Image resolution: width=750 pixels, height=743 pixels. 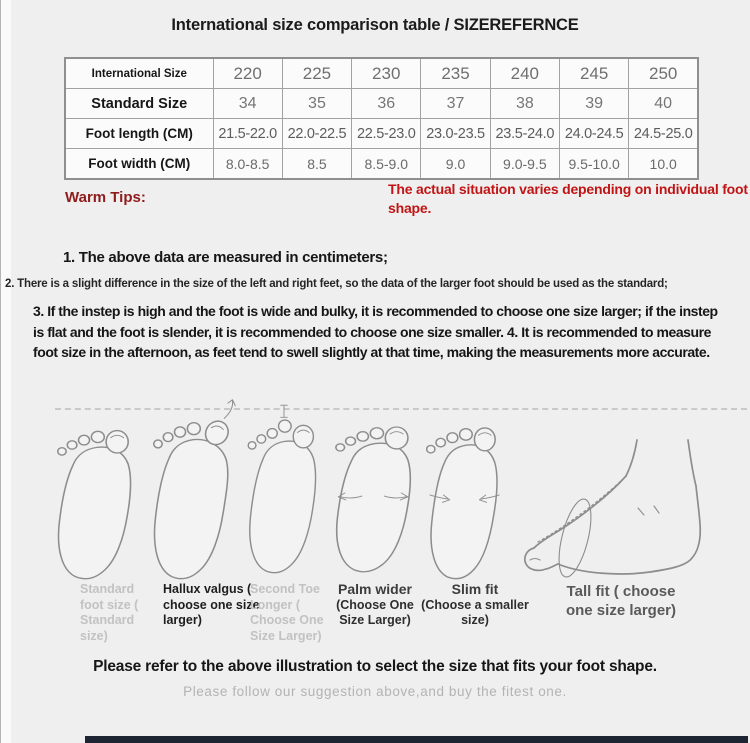 I want to click on size-cell: 9.0, so click(x=455, y=164).